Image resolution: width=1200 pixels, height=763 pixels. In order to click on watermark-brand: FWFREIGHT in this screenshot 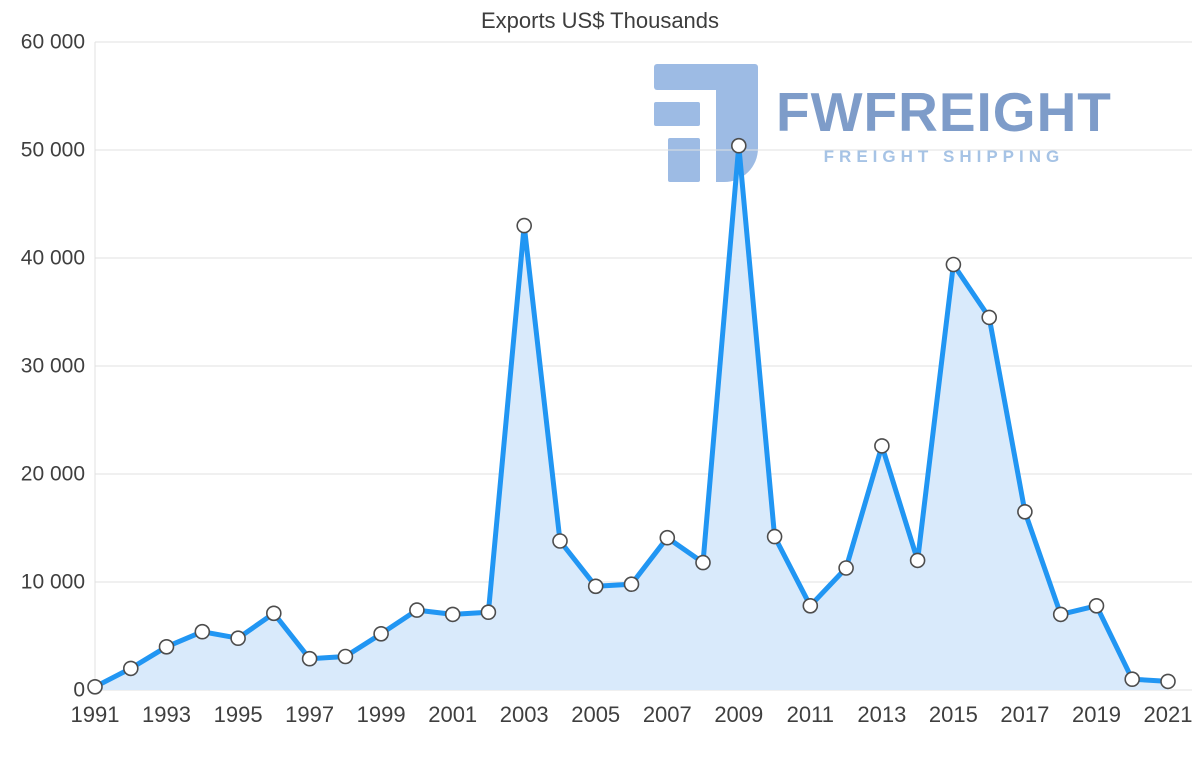, I will do `click(944, 112)`.